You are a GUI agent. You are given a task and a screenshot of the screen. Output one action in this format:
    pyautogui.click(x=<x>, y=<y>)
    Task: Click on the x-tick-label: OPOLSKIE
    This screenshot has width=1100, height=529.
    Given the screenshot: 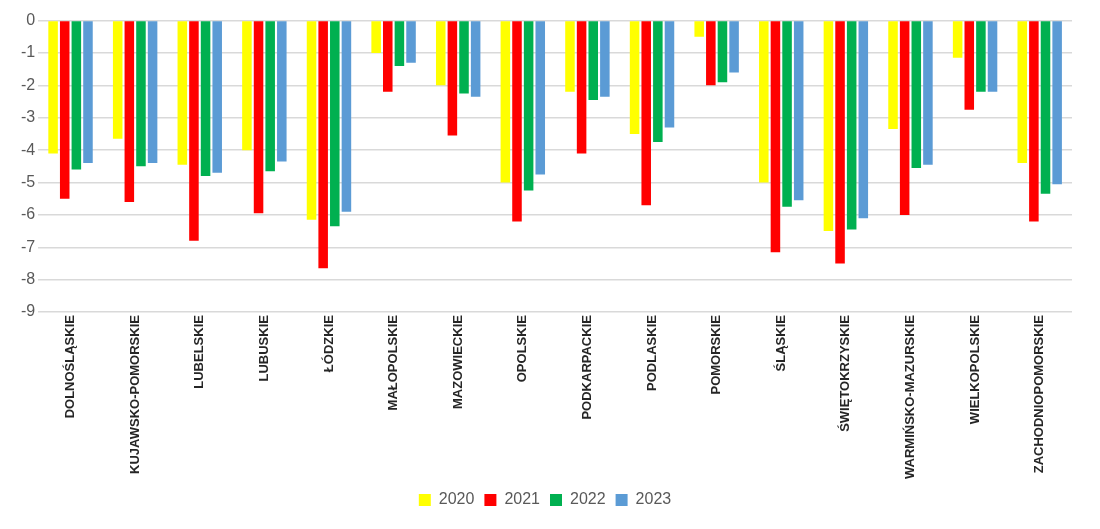 What is the action you would take?
    pyautogui.click(x=522, y=348)
    